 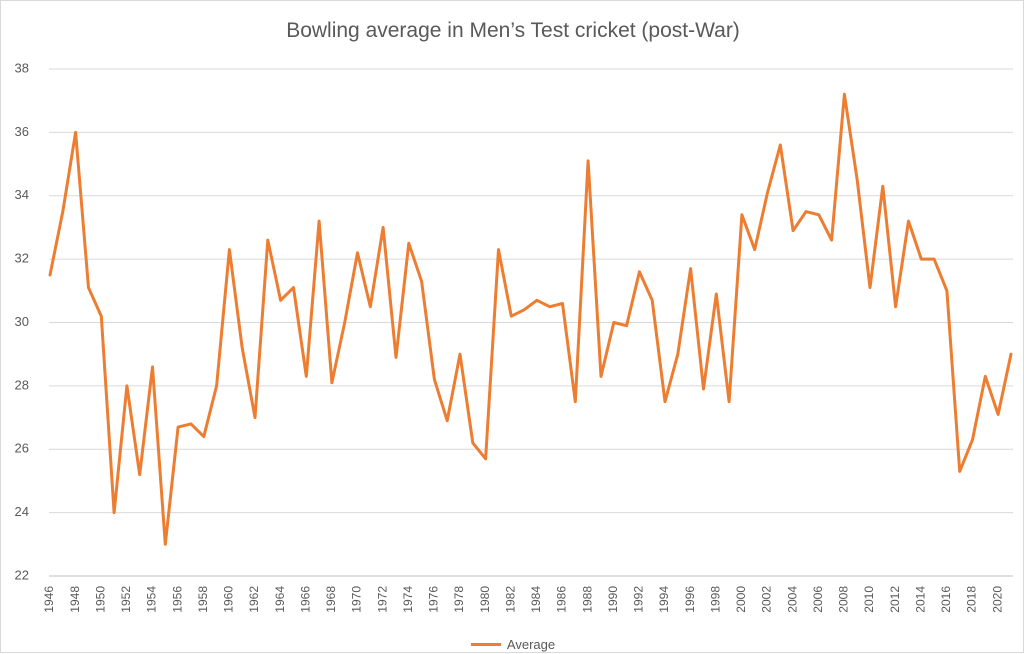 What do you see at coordinates (741, 599) in the screenshot?
I see `x-tick-label: 2000` at bounding box center [741, 599].